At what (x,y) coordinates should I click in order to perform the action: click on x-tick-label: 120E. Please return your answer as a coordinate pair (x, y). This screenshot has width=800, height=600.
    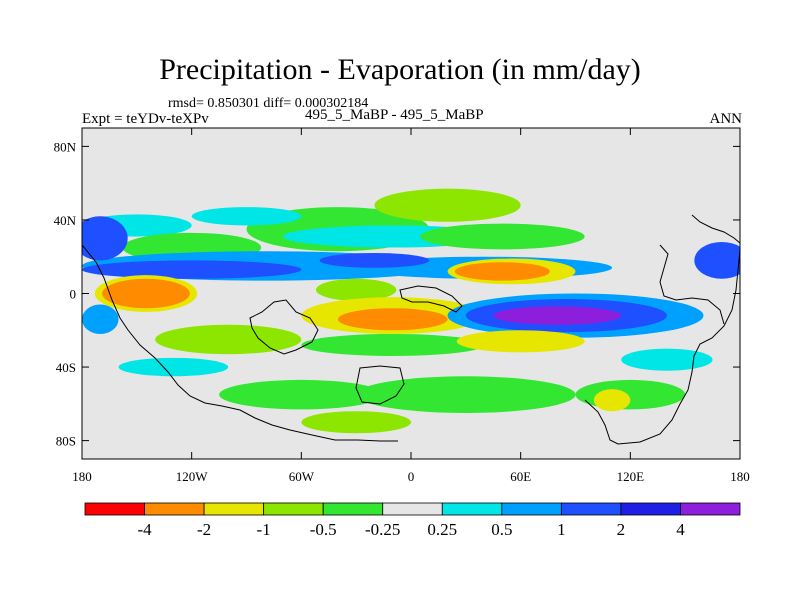
    Looking at the image, I should click on (631, 476).